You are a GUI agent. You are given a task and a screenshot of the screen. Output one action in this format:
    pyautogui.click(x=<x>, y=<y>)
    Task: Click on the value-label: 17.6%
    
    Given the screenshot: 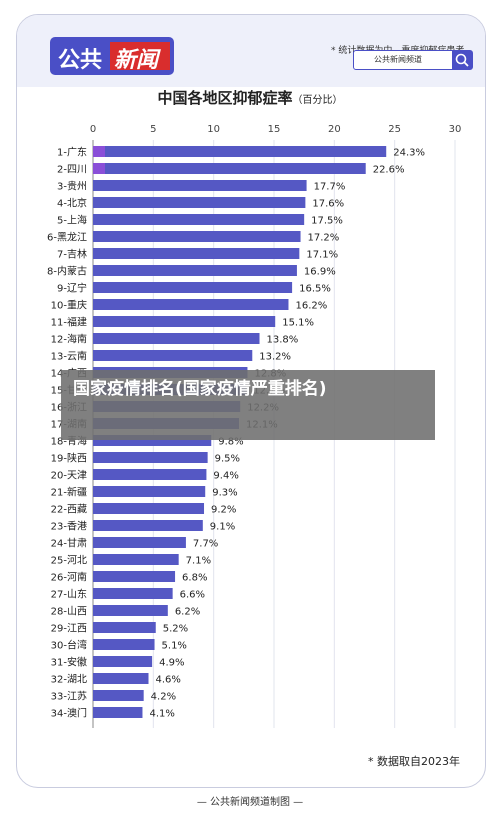 What is the action you would take?
    pyautogui.click(x=328, y=204)
    